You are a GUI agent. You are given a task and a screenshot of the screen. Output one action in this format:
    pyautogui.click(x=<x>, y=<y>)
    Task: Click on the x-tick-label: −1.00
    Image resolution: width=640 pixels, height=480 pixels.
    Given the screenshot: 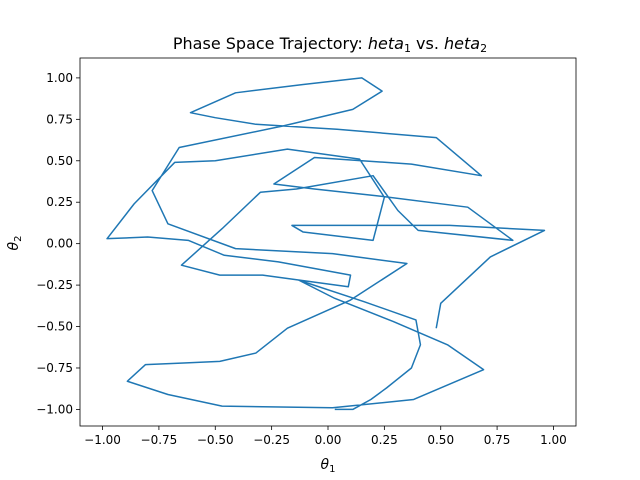 What is the action you would take?
    pyautogui.click(x=102, y=440)
    